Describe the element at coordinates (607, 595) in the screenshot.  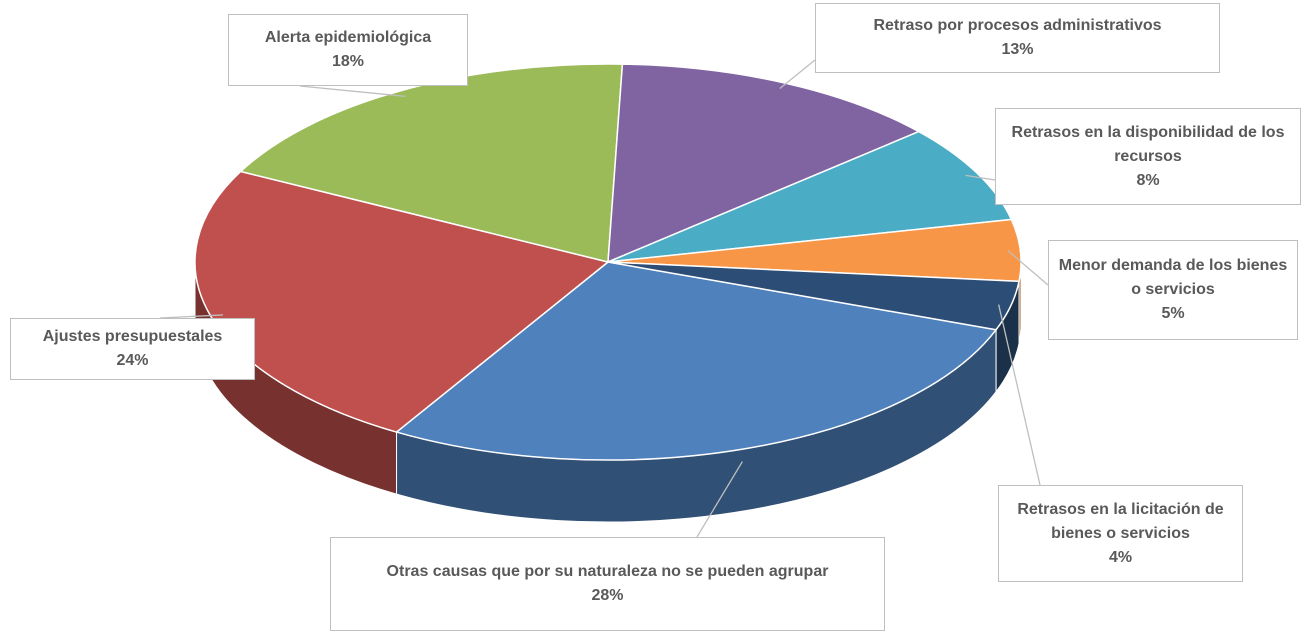
I see `value-label: 28%` at that location.